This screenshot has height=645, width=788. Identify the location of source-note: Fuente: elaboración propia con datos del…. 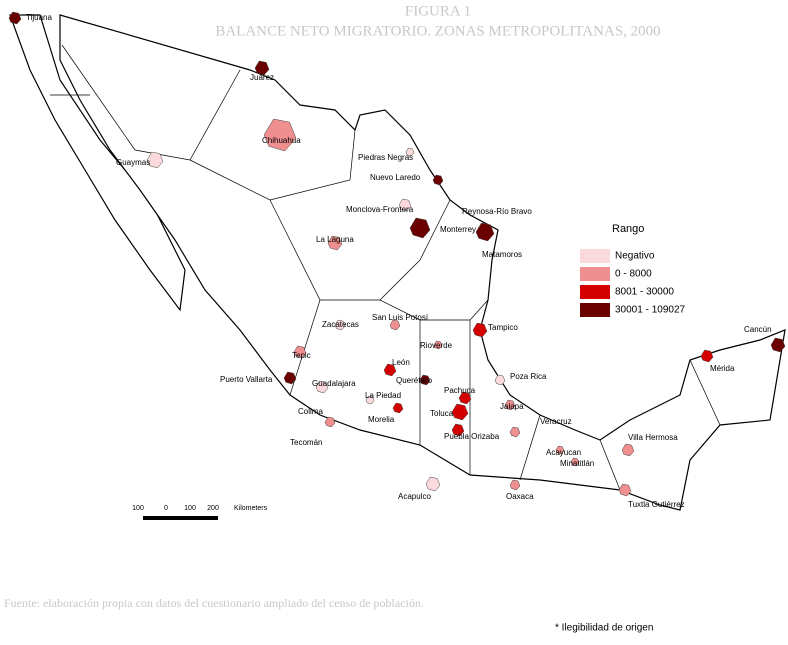
(214, 603).